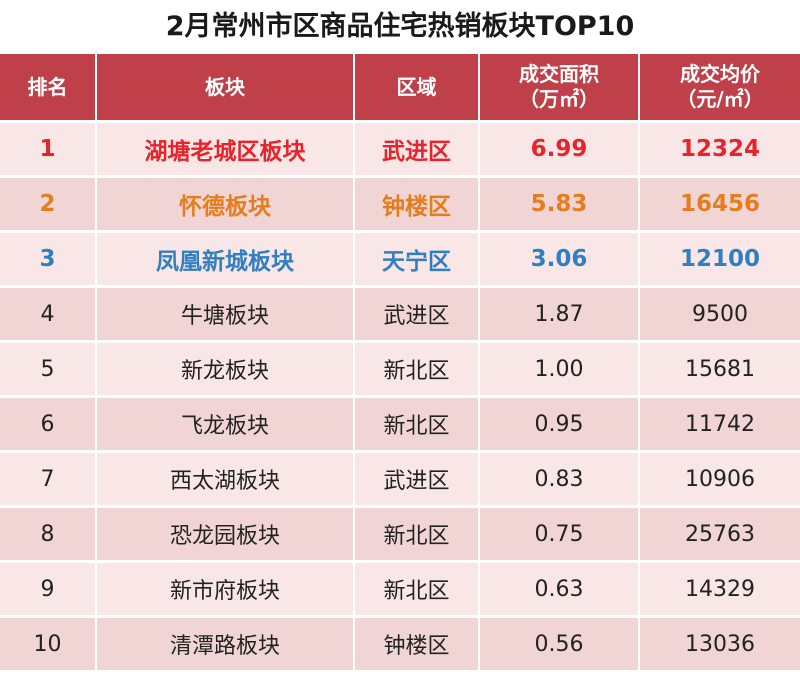 This screenshot has height=700, width=800. Describe the element at coordinates (719, 478) in the screenshot. I see `cell-price: 10906` at that location.